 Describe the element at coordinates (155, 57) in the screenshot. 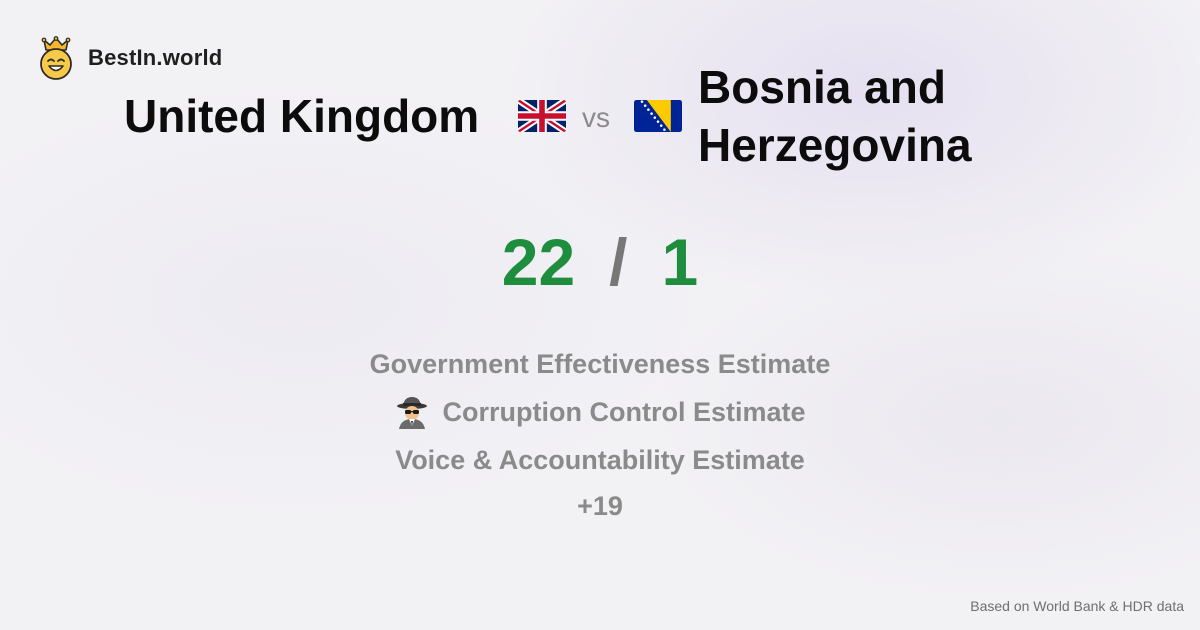

I see `brand-name: BestIn.world` at that location.